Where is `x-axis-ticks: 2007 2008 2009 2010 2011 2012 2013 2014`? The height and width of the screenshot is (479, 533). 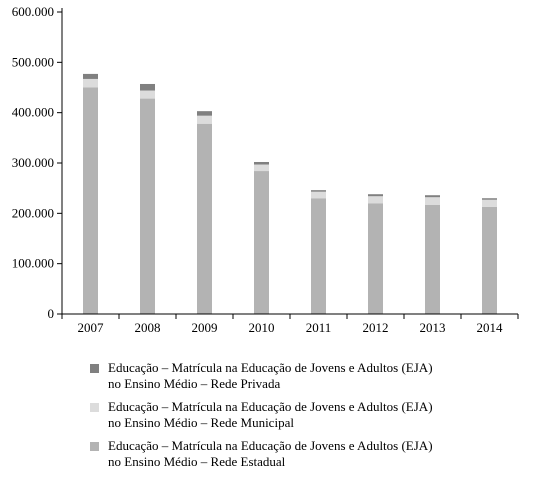 x-axis-ticks: 2007 2008 2009 2010 2011 2012 2013 2014 is located at coordinates (290, 324).